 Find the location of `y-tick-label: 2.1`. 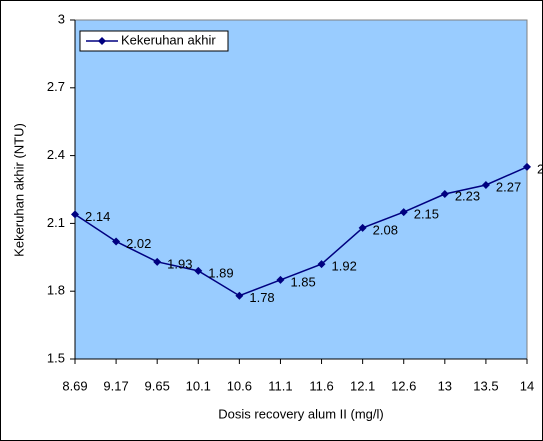

y-tick-label: 2.1 is located at coordinates (56, 222).